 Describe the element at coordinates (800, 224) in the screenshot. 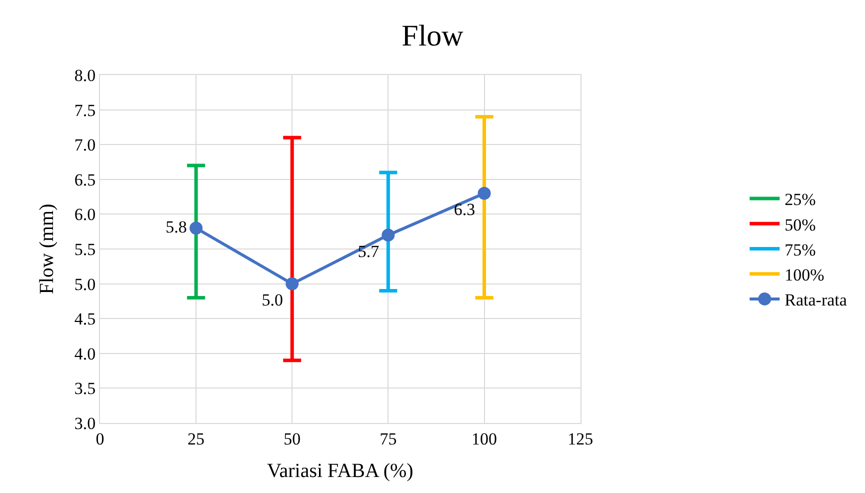

I see `legend-label: 50%` at that location.